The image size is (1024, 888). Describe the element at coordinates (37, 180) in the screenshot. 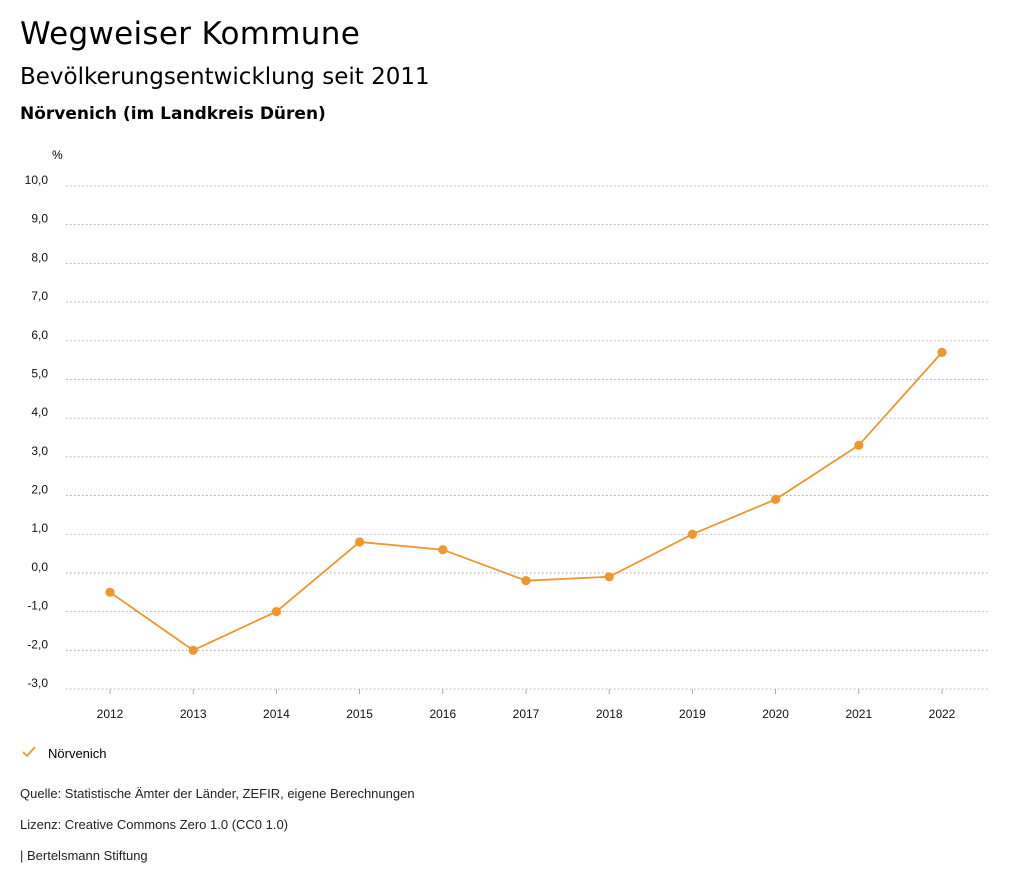

I see `y-tick-label: 10,0` at that location.